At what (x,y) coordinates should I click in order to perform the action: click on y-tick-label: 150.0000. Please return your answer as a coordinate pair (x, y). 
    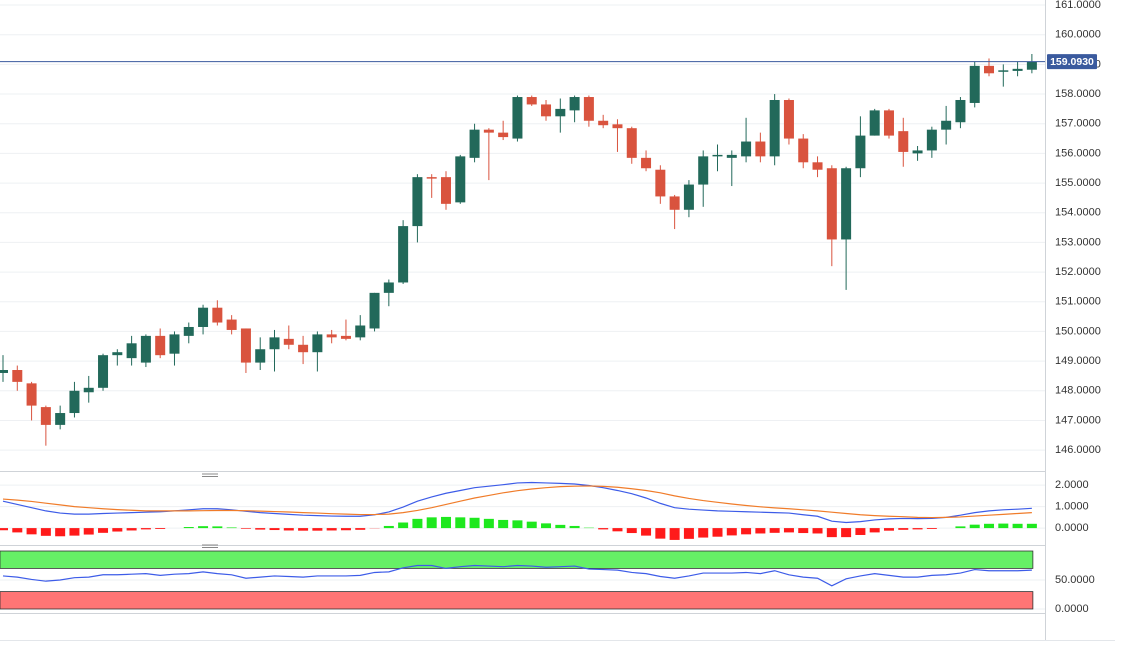
    Looking at the image, I should click on (1078, 331).